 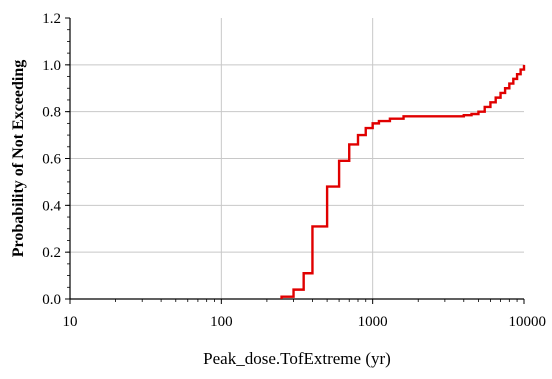 What do you see at coordinates (221, 322) in the screenshot?
I see `x-tick-label: 100` at bounding box center [221, 322].